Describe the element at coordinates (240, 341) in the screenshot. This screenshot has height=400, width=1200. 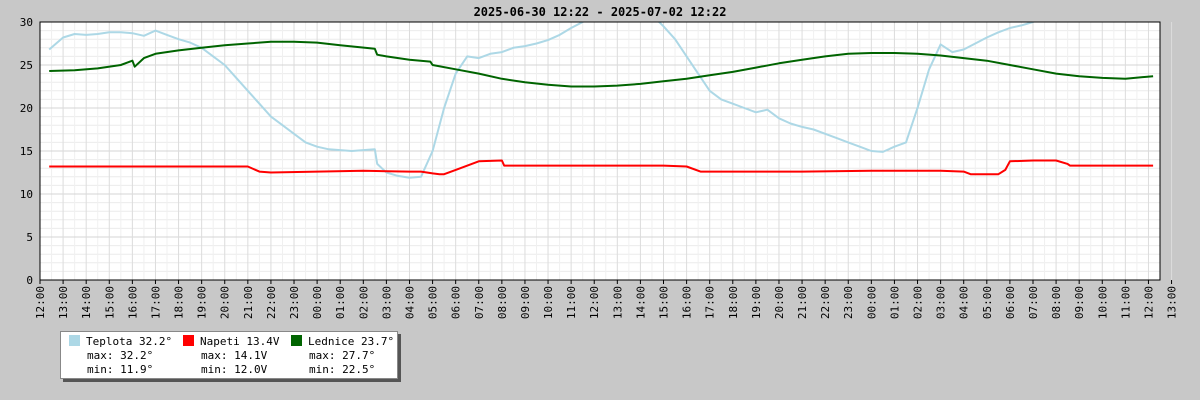
I see `legend-label-napeti: Napeti 13.4V` at that location.